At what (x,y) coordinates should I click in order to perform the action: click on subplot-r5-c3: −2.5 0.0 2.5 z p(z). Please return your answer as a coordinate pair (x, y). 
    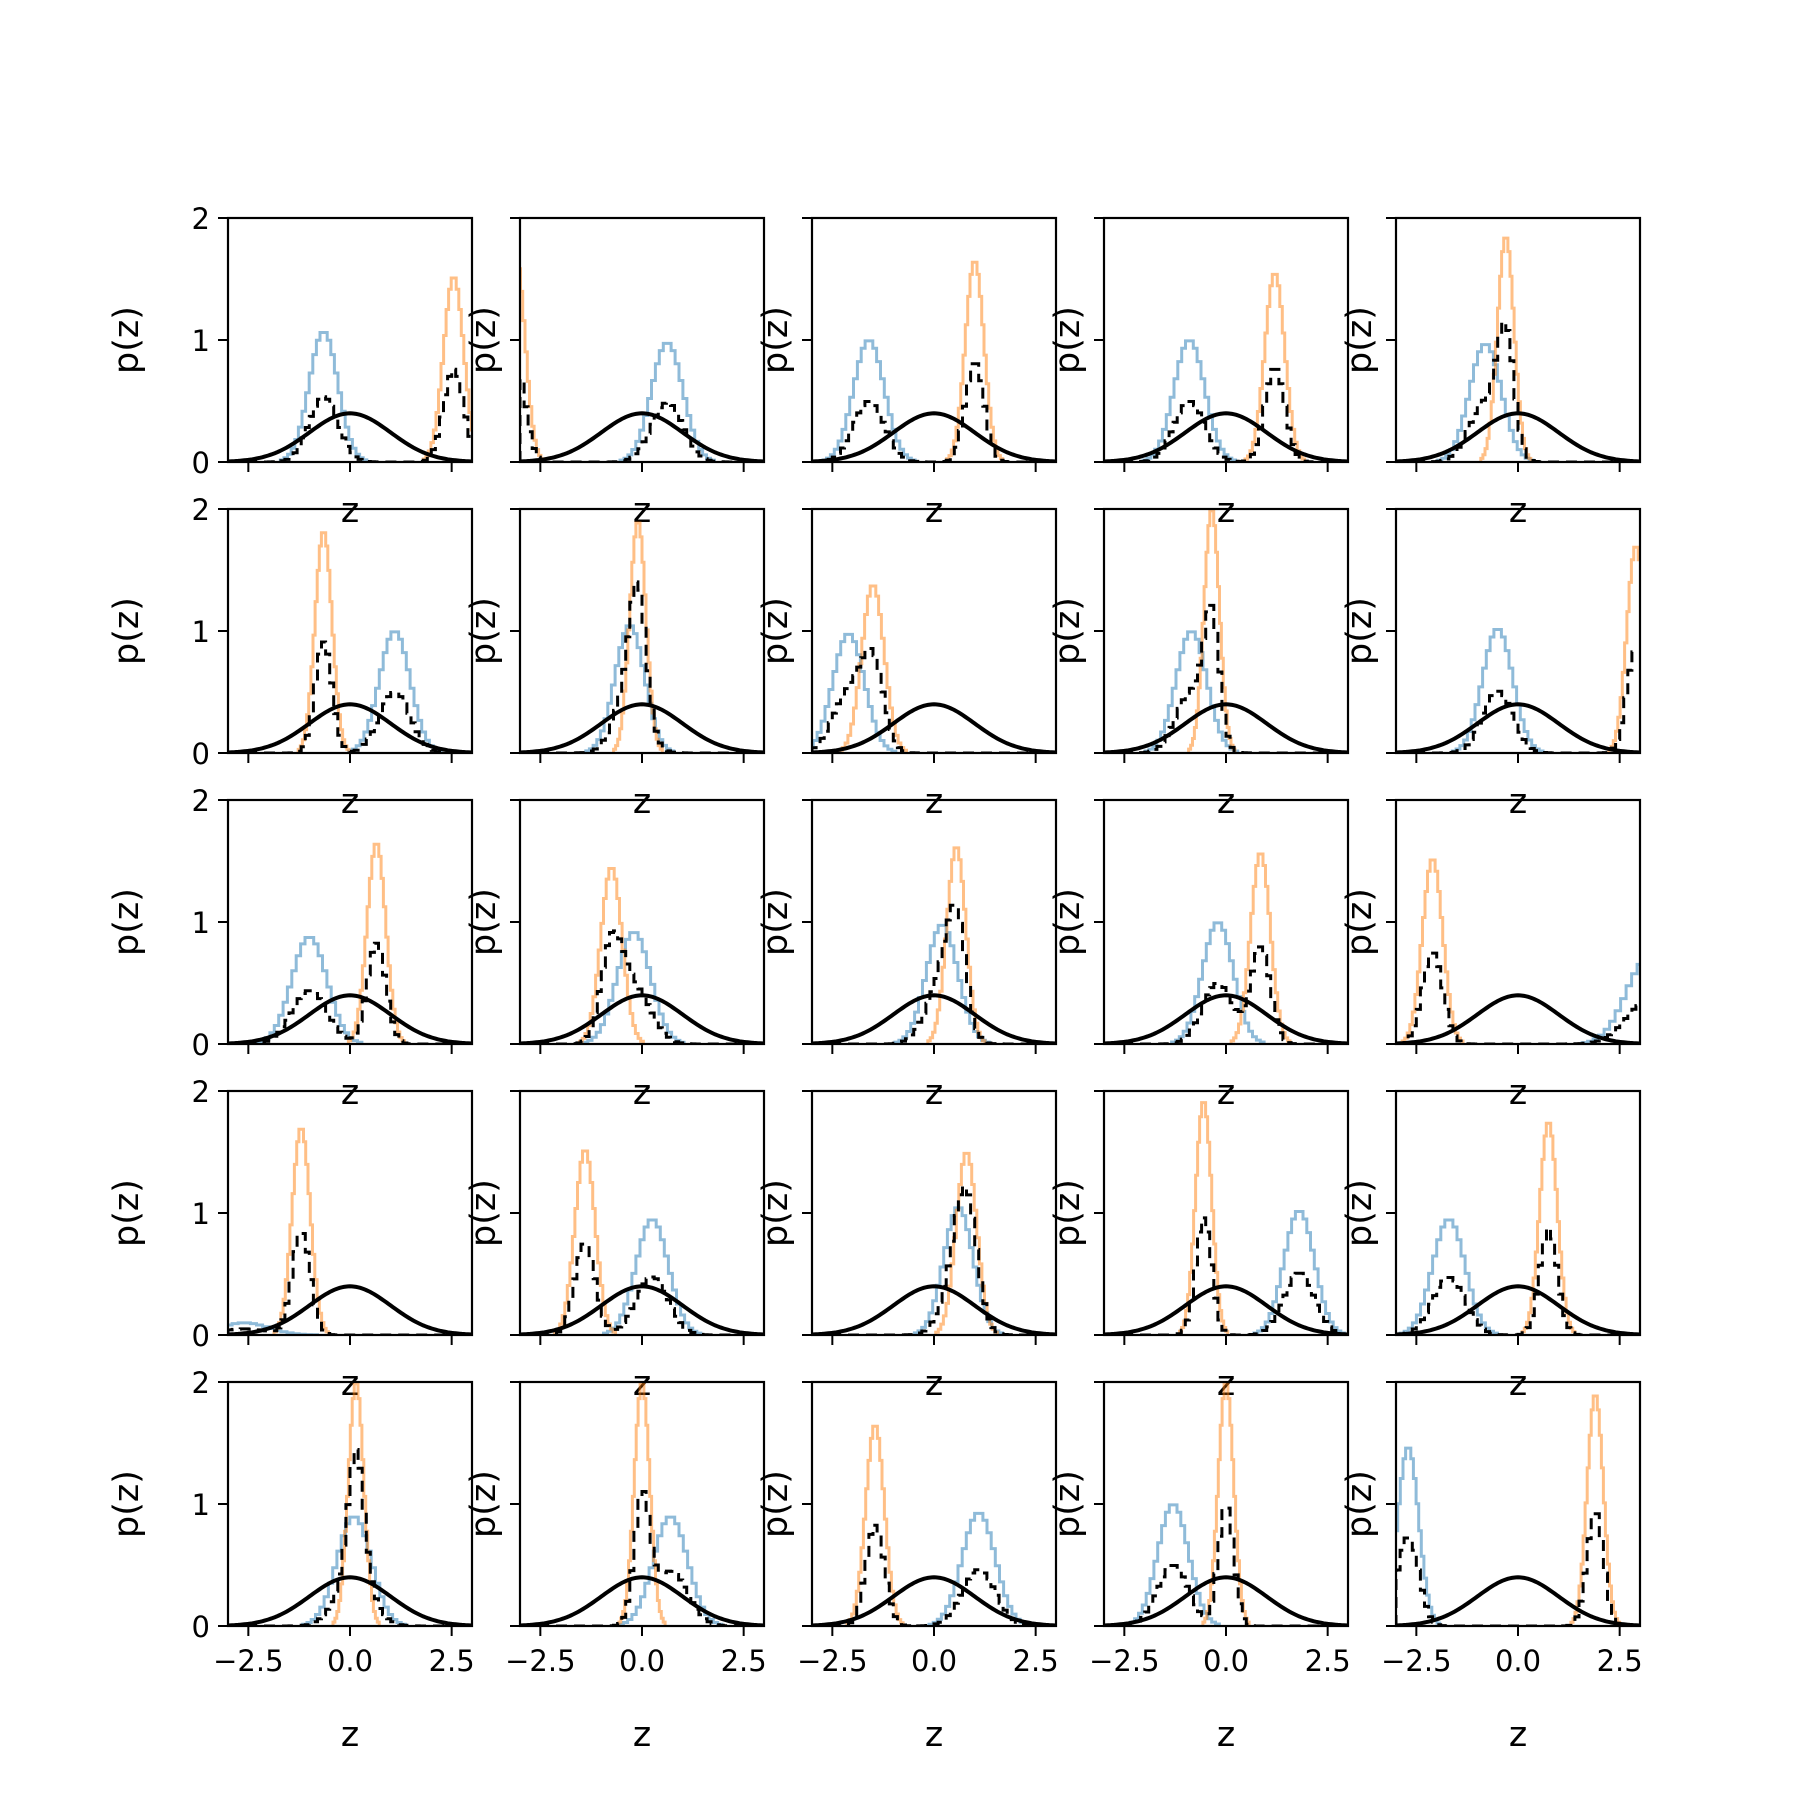
    Looking at the image, I should click on (907, 1567).